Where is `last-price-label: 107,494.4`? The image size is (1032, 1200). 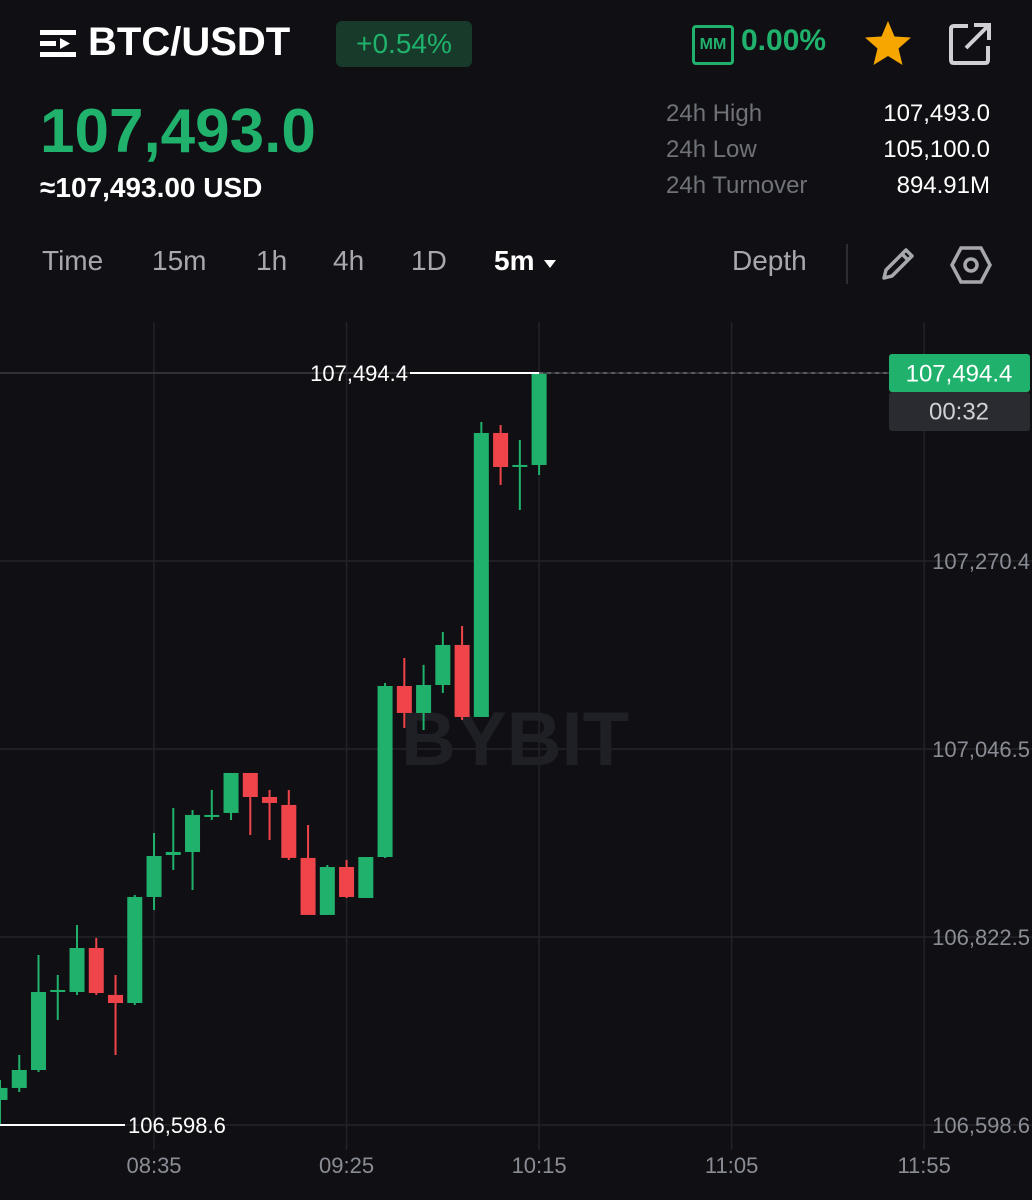
last-price-label: 107,494.4 is located at coordinates (959, 373).